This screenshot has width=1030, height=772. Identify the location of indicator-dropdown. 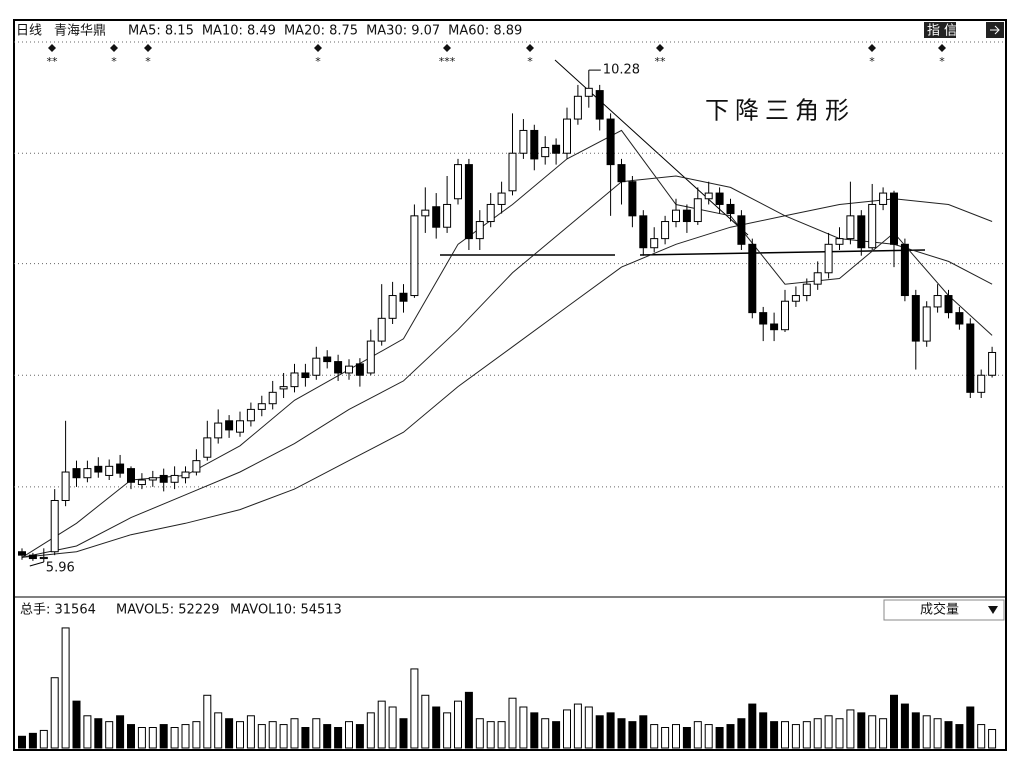
(944, 610).